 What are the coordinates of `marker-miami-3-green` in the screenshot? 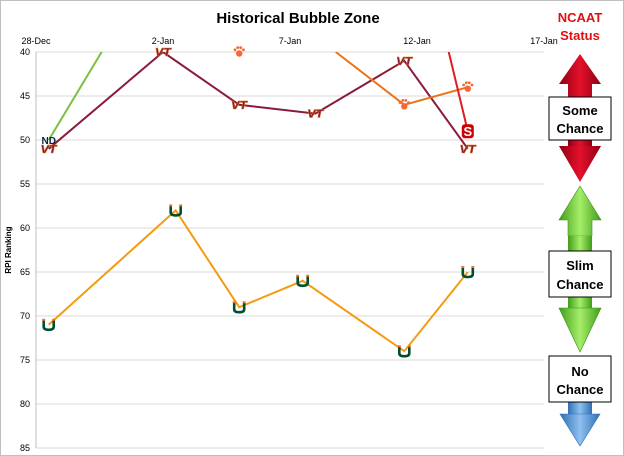 It's located at (302, 281).